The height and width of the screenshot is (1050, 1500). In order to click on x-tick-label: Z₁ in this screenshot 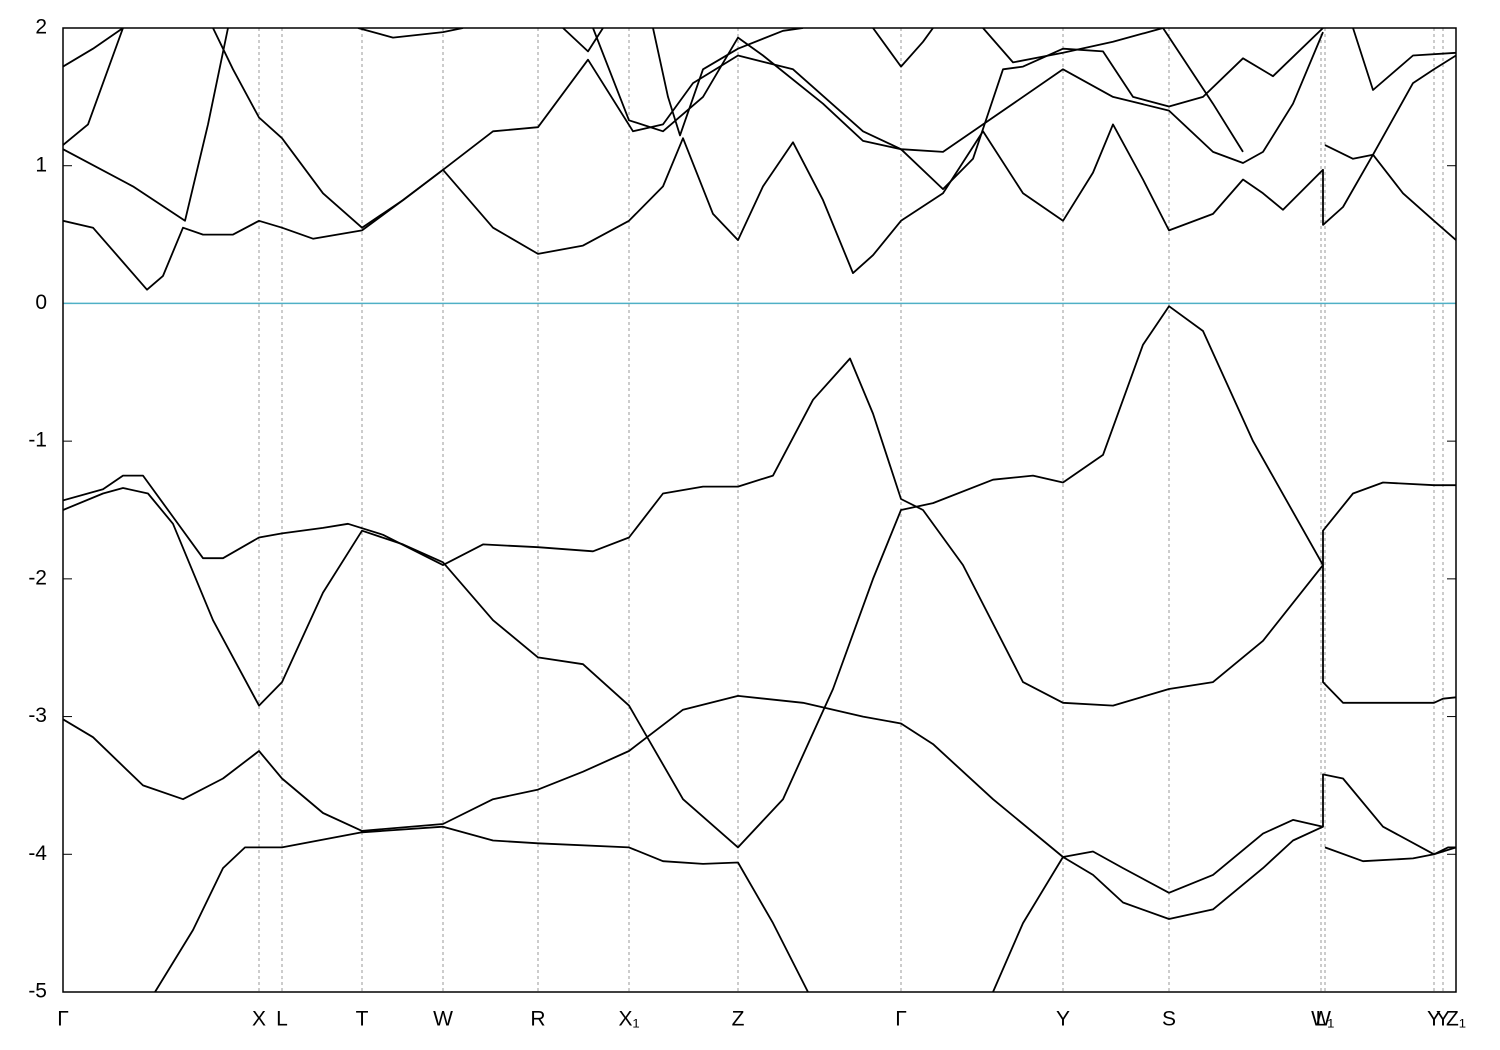, I will do `click(1456, 1019)`.